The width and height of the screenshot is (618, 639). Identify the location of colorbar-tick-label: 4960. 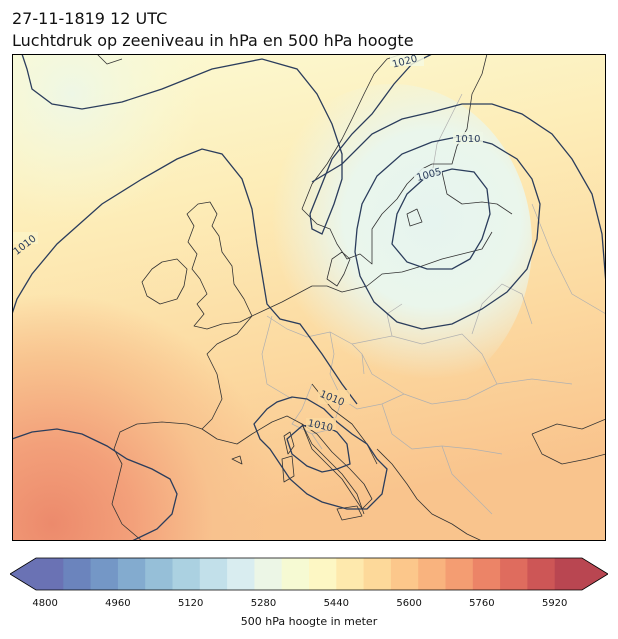
(118, 603).